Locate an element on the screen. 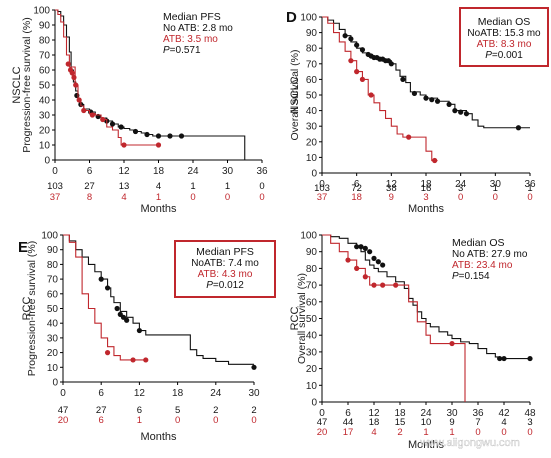  rcc-os-risk-atb: 1 is located at coordinates (425, 432).